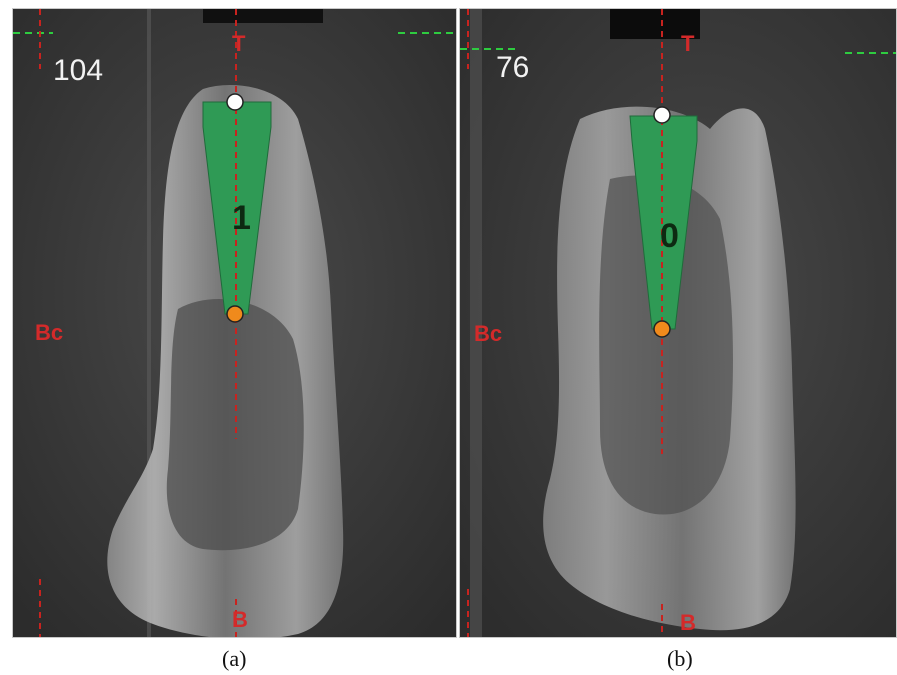 Image resolution: width=897 pixels, height=675 pixels. Describe the element at coordinates (78, 70) in the screenshot. I see `slice-number: 104` at that location.